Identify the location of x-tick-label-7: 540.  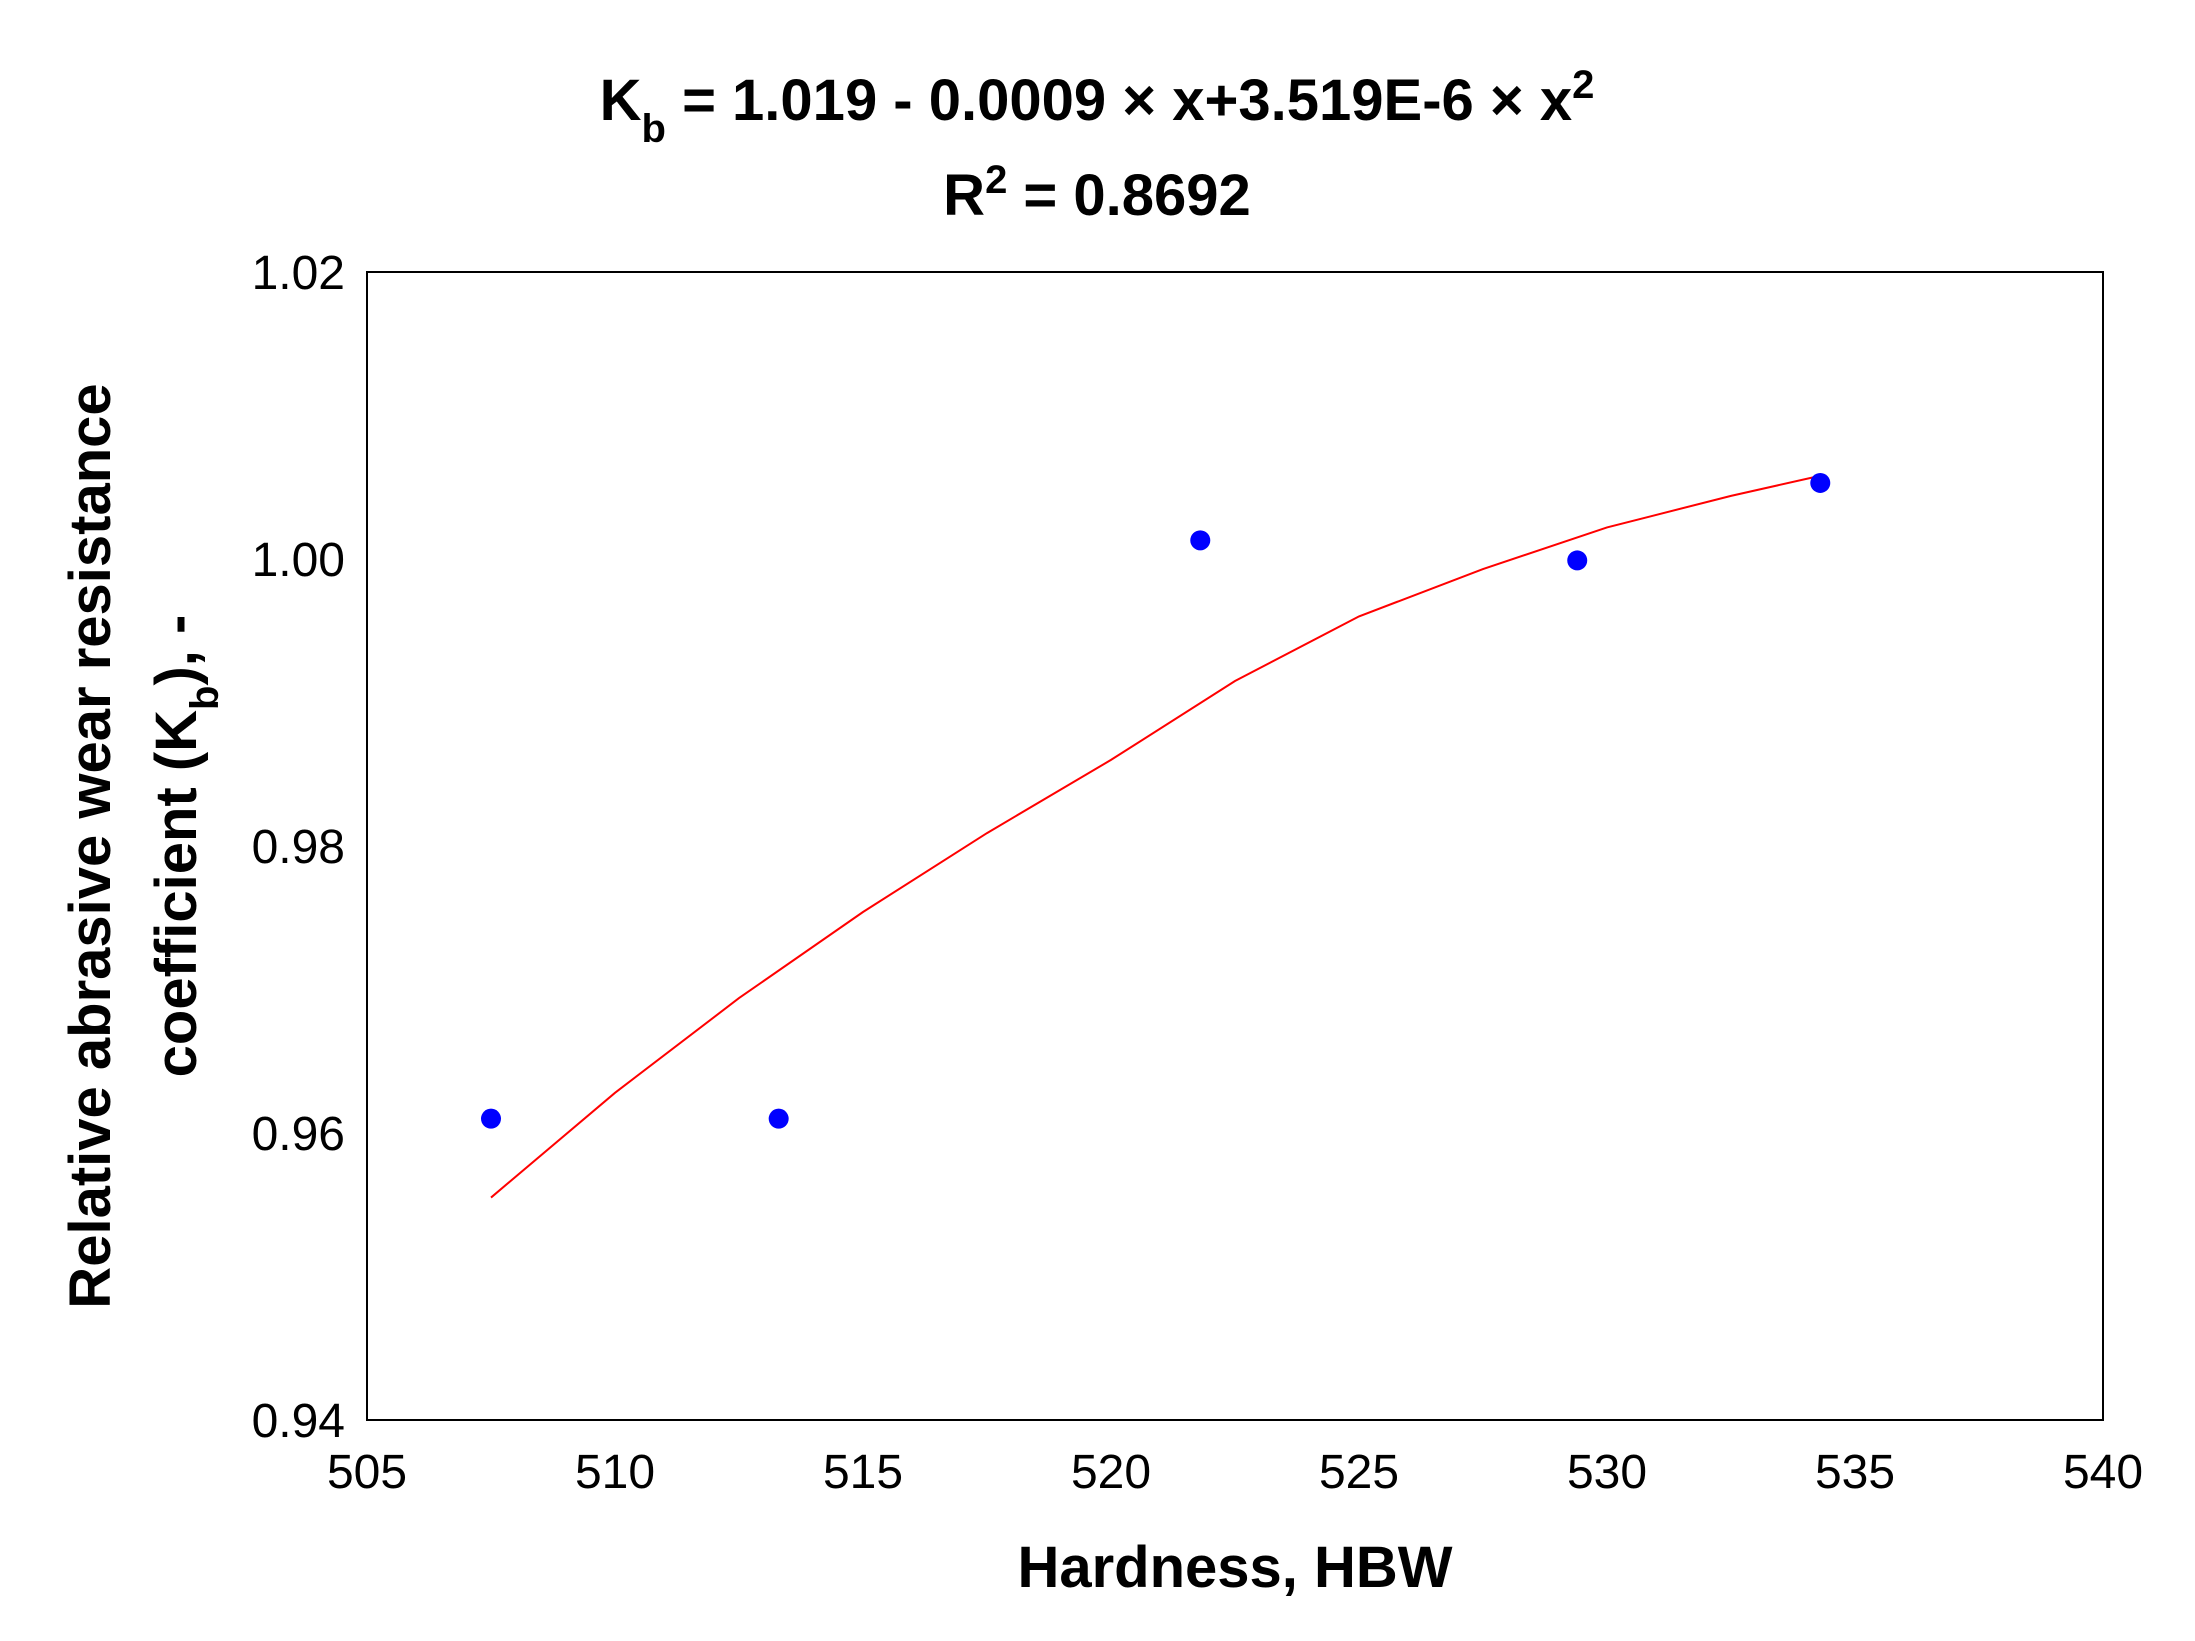
(2103, 1472).